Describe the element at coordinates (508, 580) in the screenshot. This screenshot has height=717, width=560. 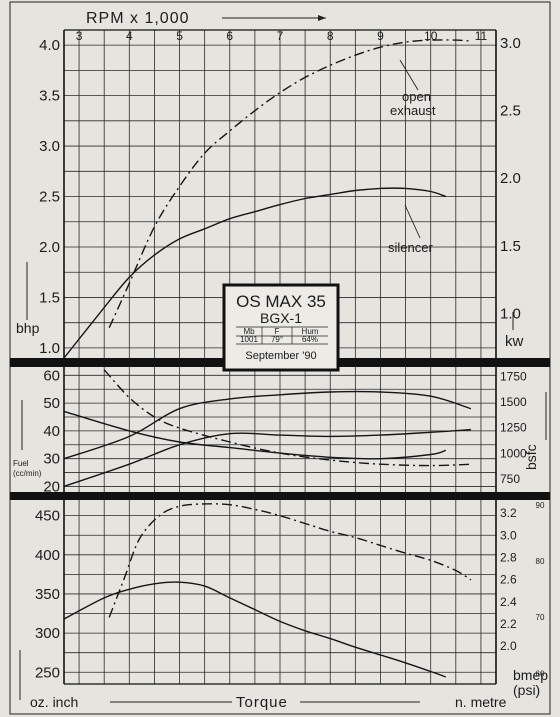
I see `nm-tick-label: 2.6` at that location.